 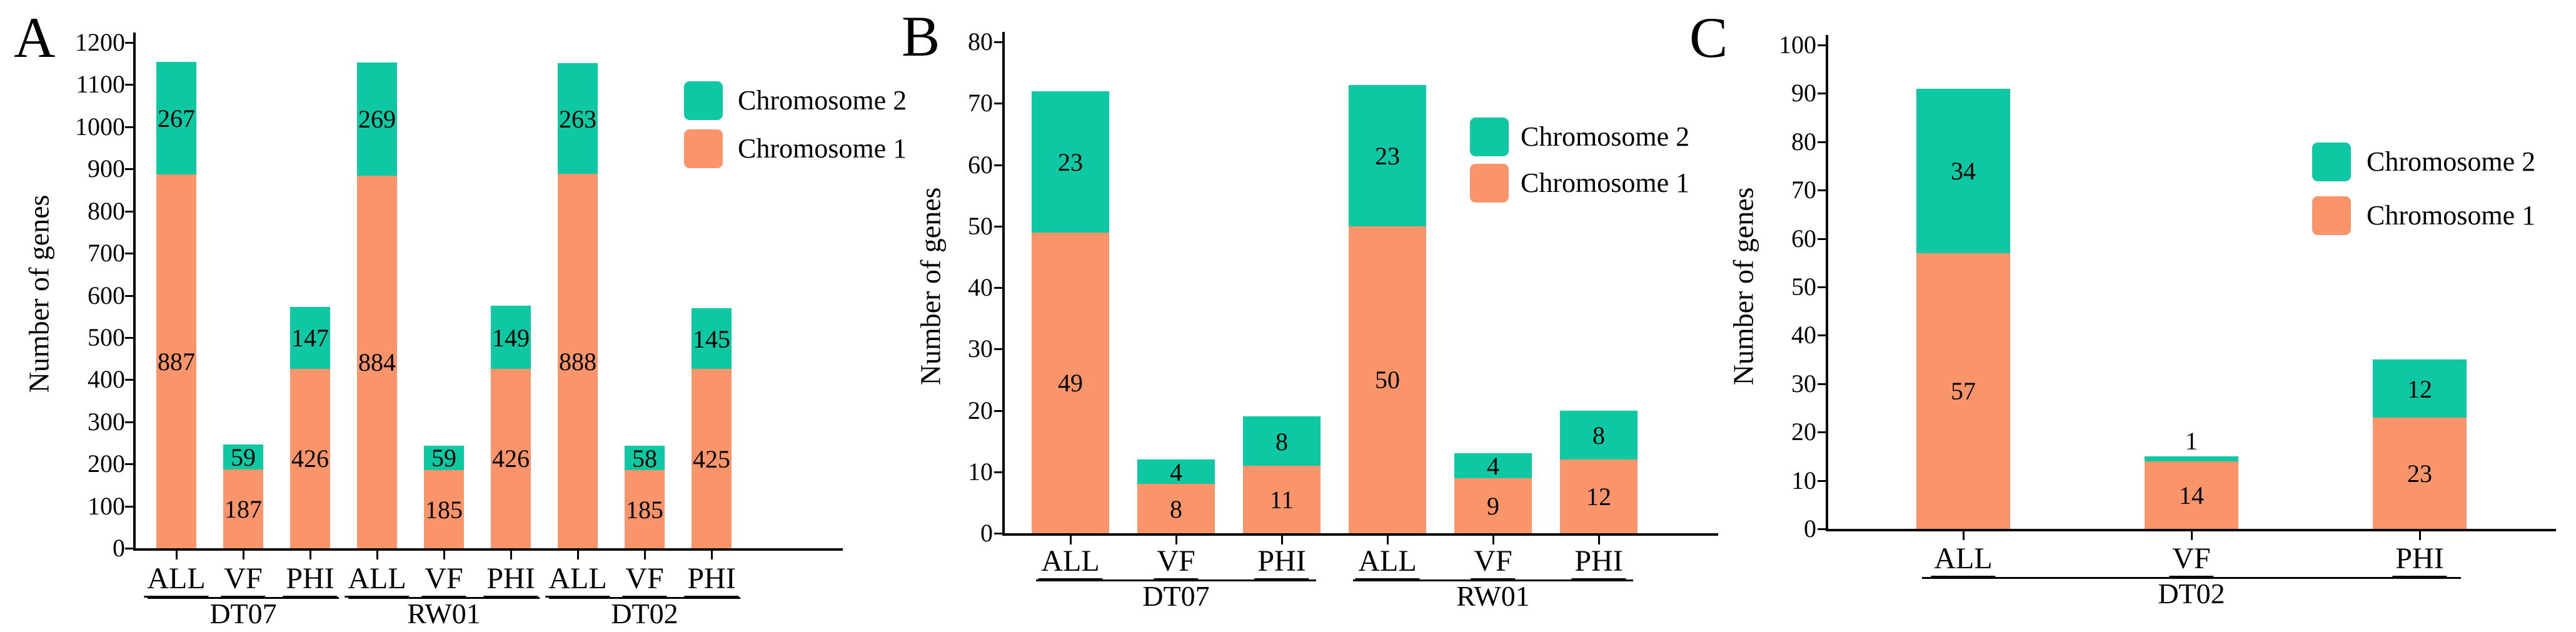 What do you see at coordinates (980, 410) in the screenshot?
I see `y-tick-label: 20` at bounding box center [980, 410].